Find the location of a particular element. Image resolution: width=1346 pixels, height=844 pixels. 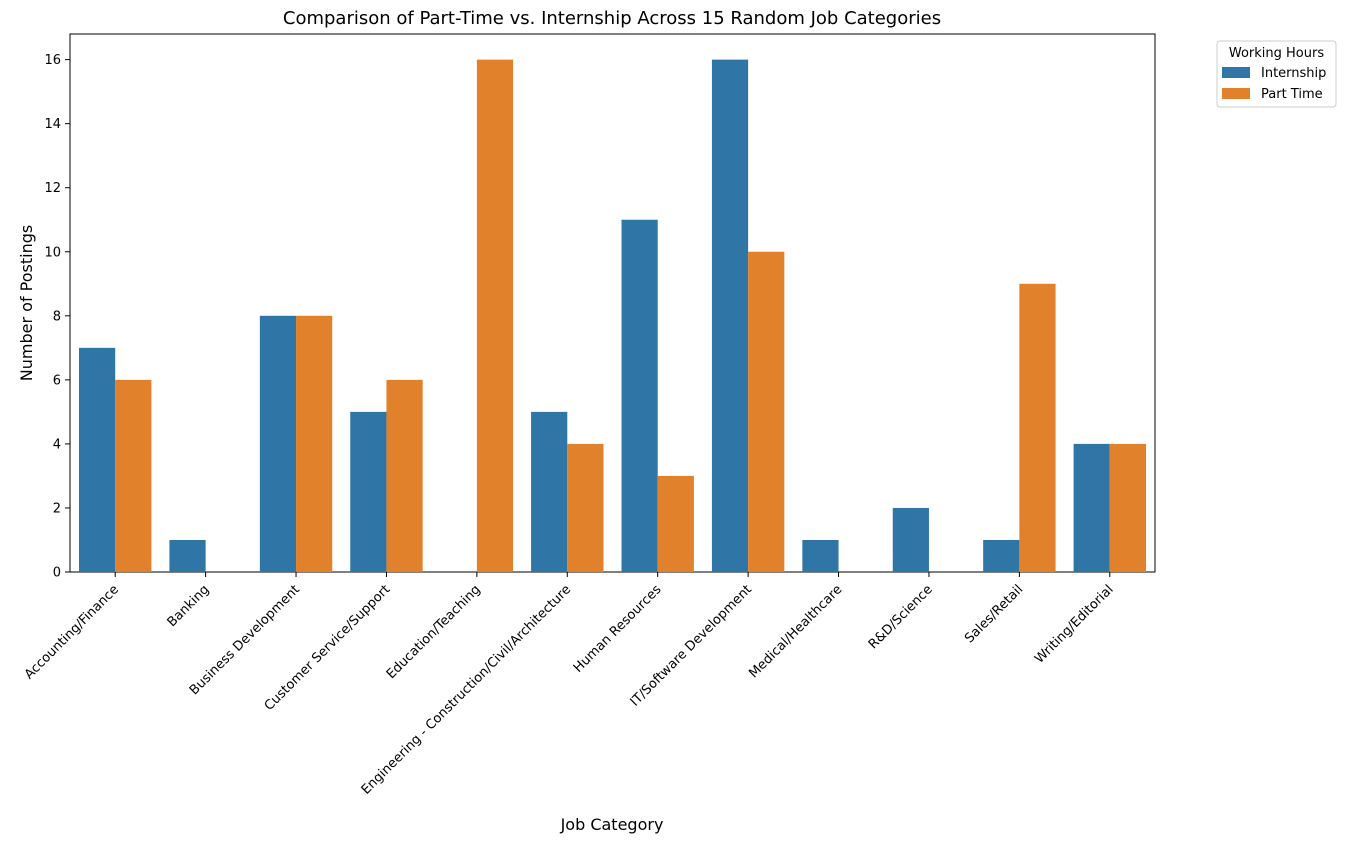

y-axis-ticks: 0 2 4 6 8 10 12 14 16 is located at coordinates (57, 317).